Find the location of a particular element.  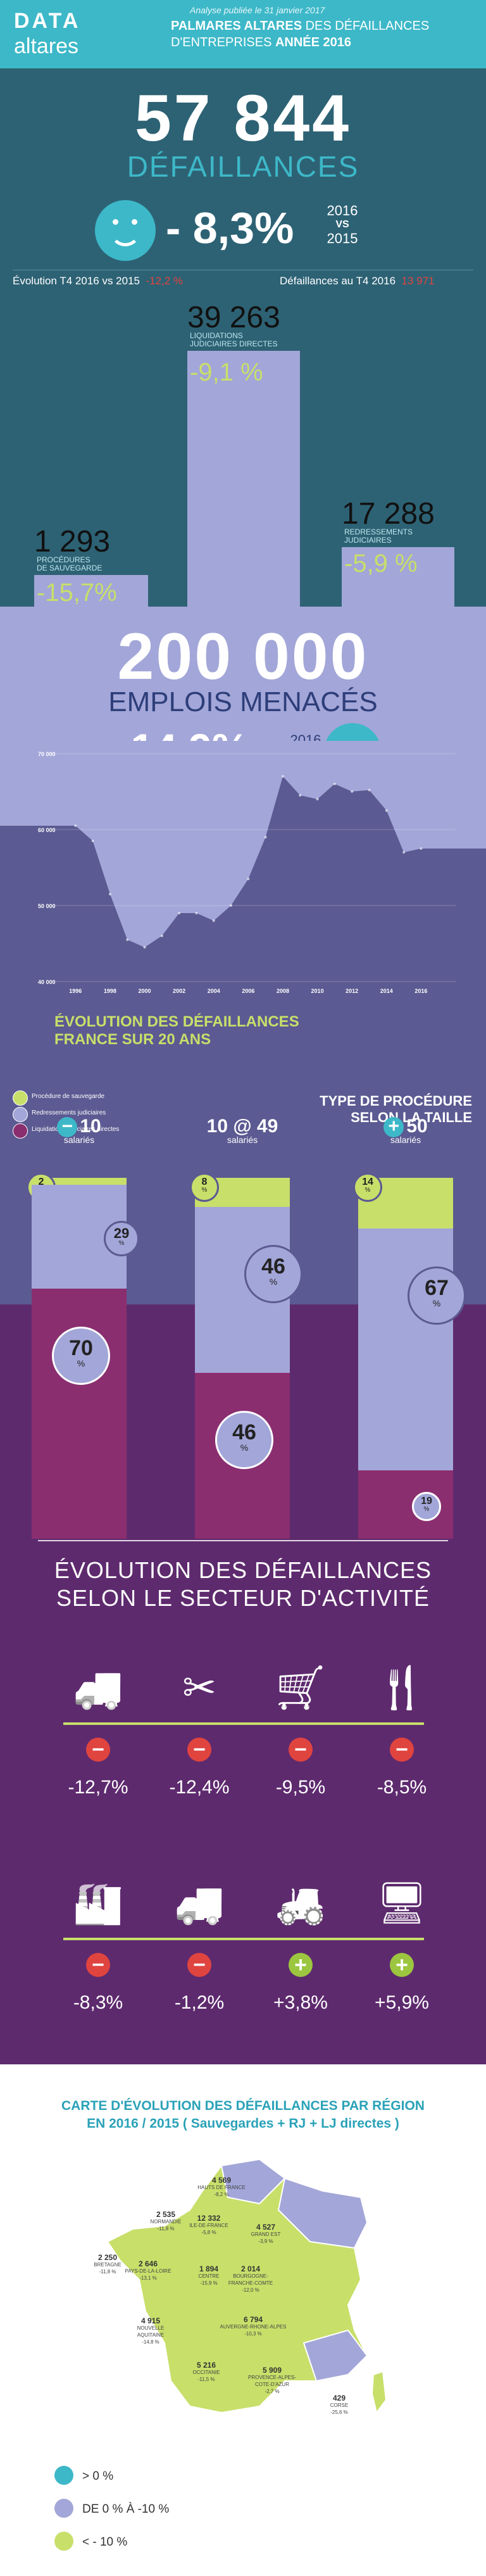

region-evolution: -25,6 % is located at coordinates (339, 2412).